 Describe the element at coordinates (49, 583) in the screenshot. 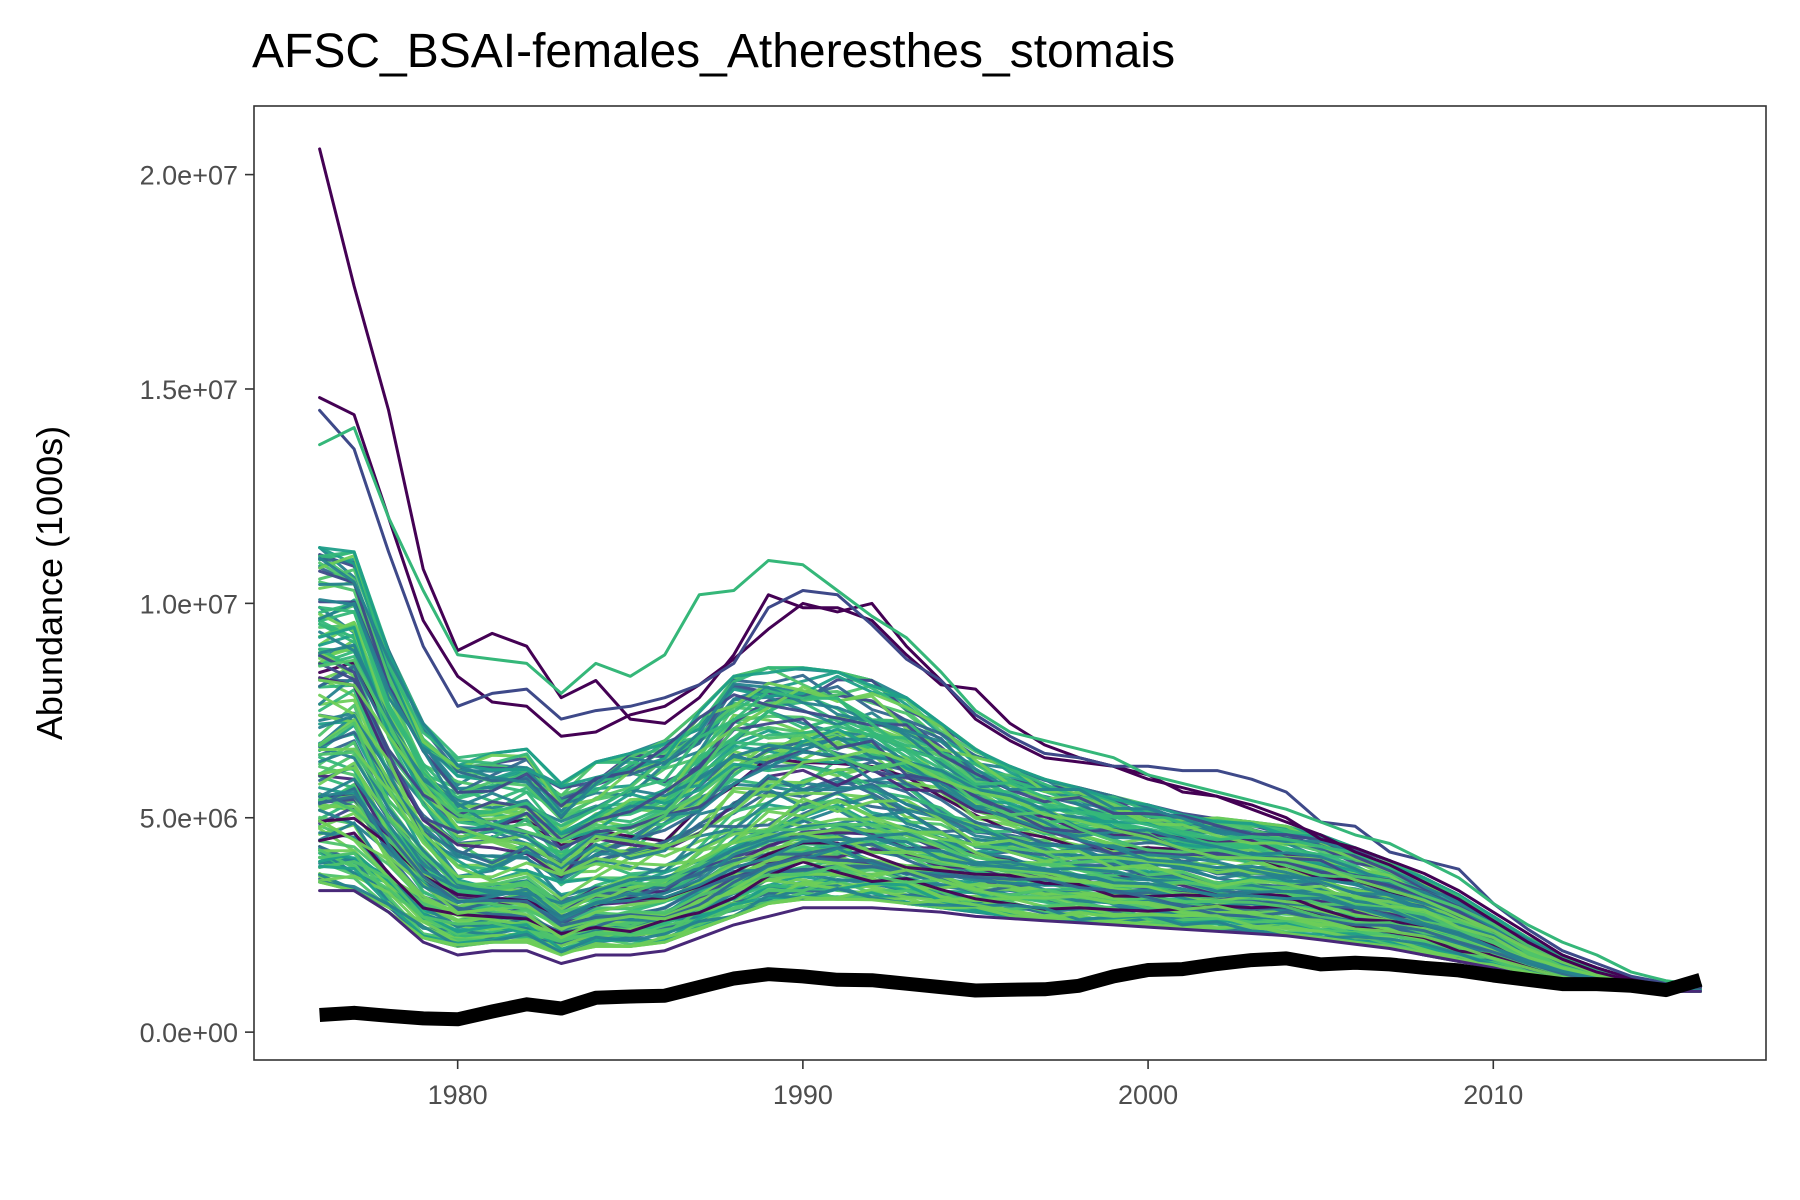

I see `y-axis-label: Abundance (1000s)` at that location.